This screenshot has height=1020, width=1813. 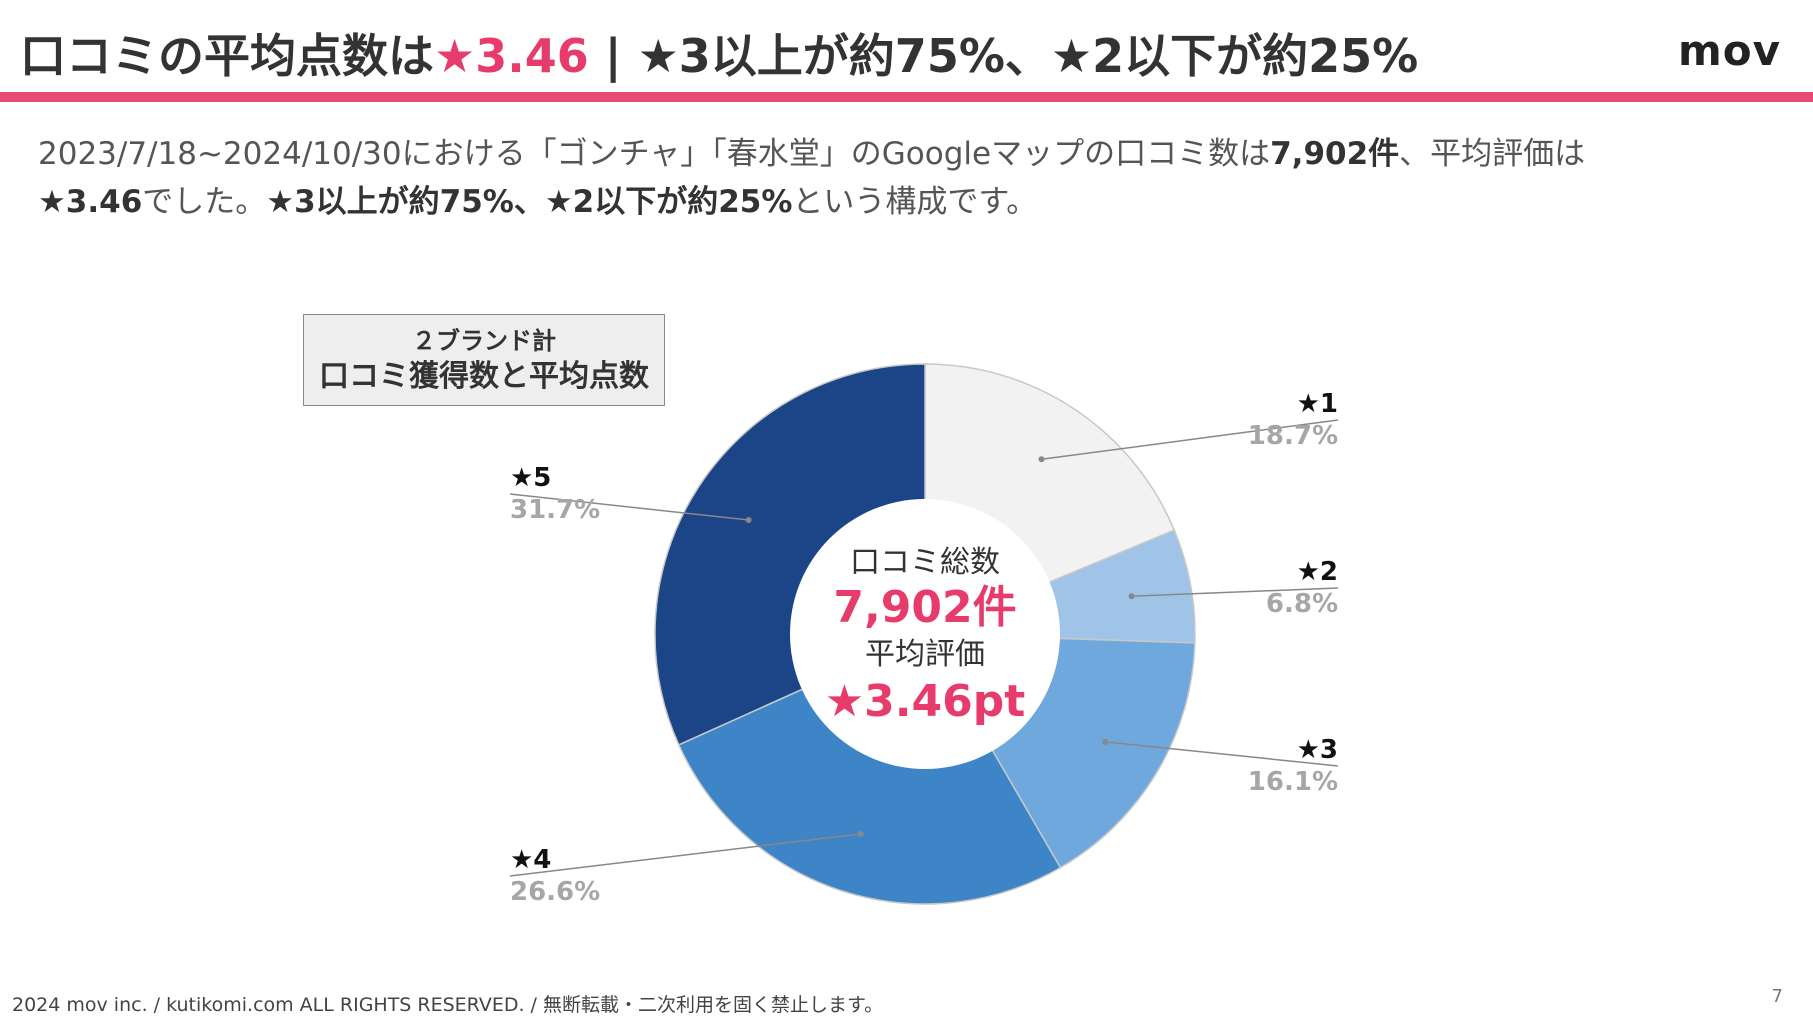 I want to click on slice-star4, so click(x=869, y=769).